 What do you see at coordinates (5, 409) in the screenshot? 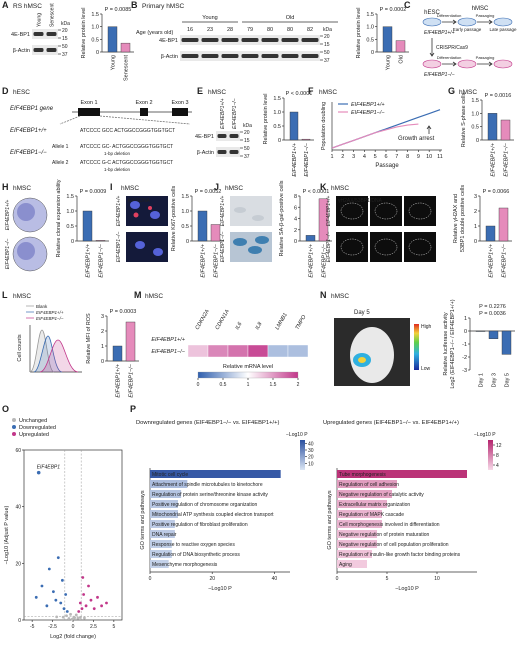
I see `panel-letter: O` at bounding box center [5, 409].